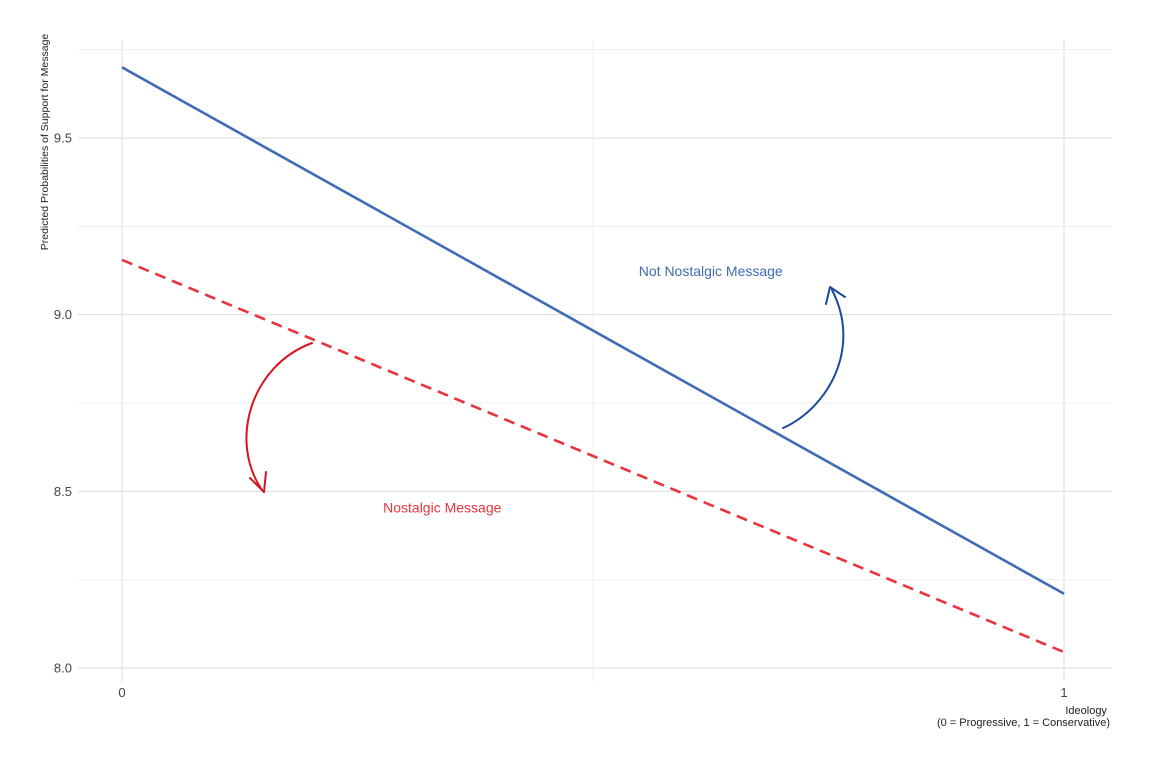 The image size is (1152, 768). What do you see at coordinates (63, 491) in the screenshot?
I see `y-tick-label: 8.5` at bounding box center [63, 491].